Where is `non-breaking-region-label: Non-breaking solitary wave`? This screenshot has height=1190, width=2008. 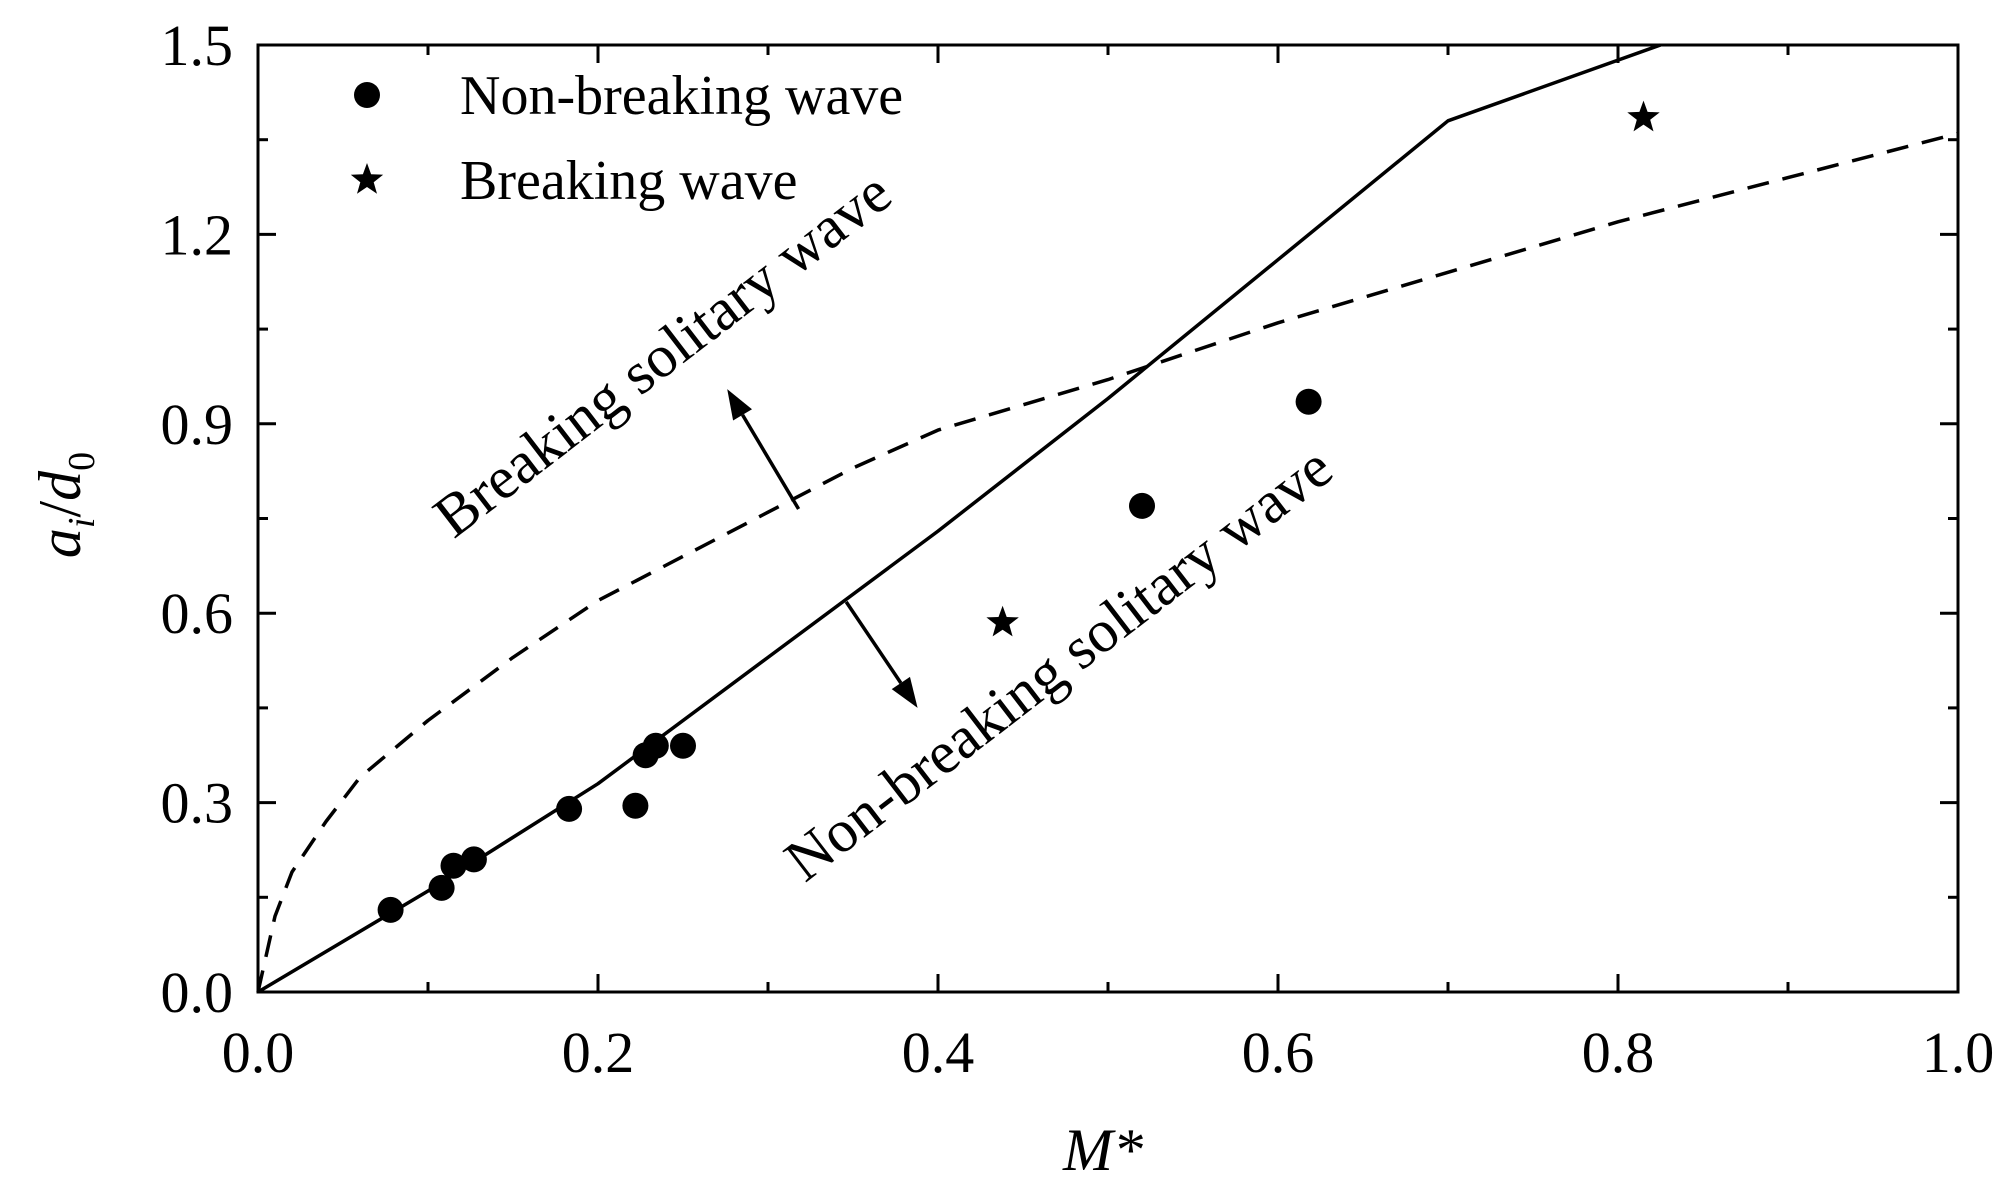
non-breaking-region-label: Non-breaking solitary wave is located at coordinates (1059, 664).